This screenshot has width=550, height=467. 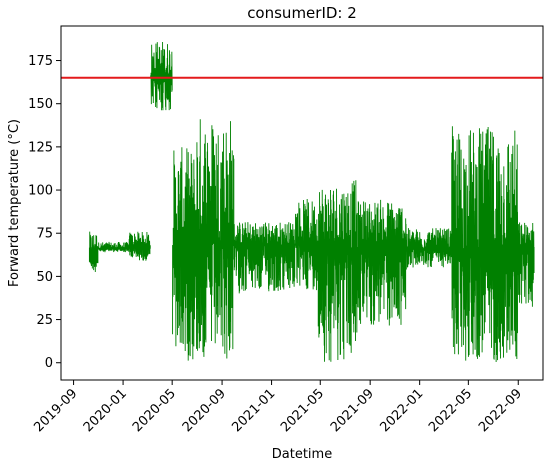 I want to click on x-tick-label: 2021-01, so click(x=253, y=410).